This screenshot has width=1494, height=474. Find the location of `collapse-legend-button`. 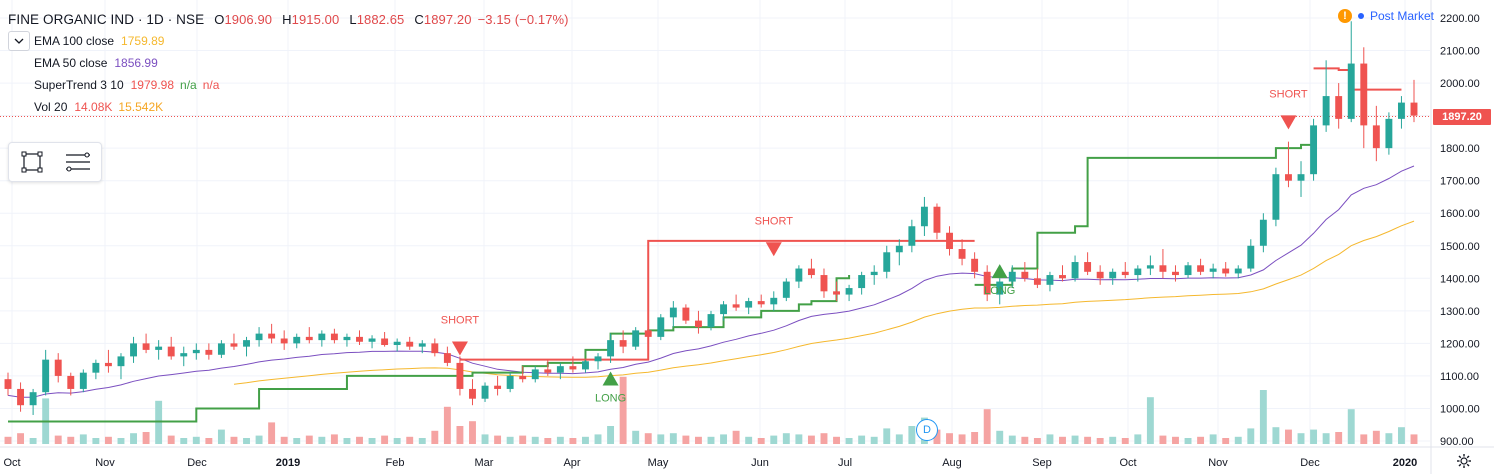

collapse-legend-button is located at coordinates (19, 41).